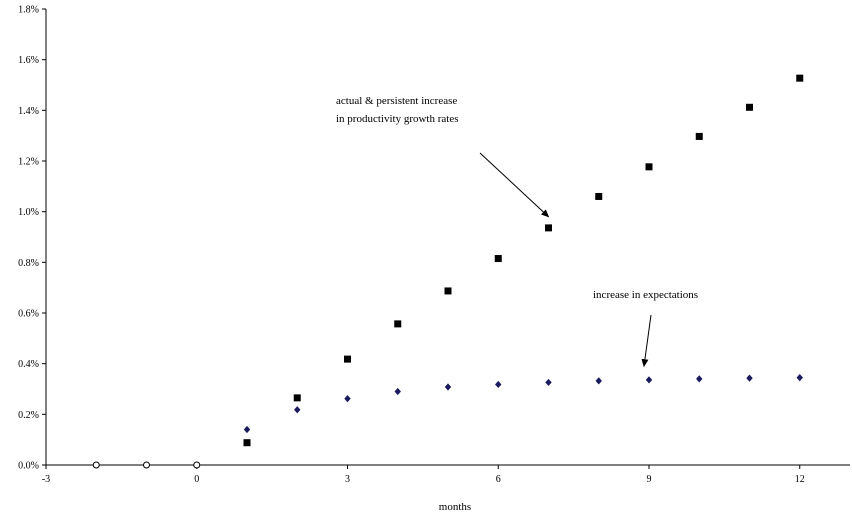  What do you see at coordinates (28, 466) in the screenshot?
I see `y-tick-label: 0.0%` at bounding box center [28, 466].